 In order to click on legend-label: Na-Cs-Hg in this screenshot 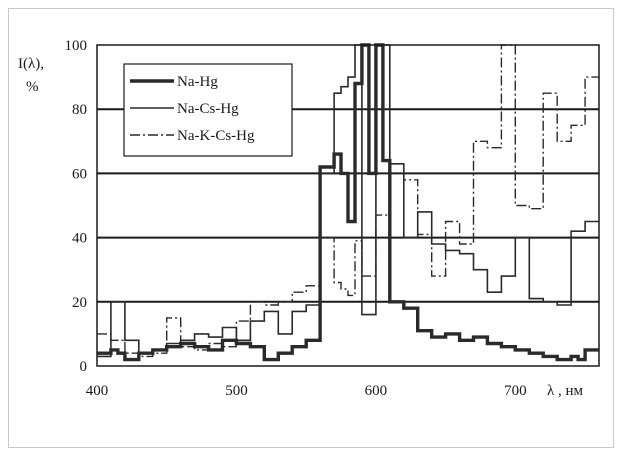, I will do `click(208, 109)`.